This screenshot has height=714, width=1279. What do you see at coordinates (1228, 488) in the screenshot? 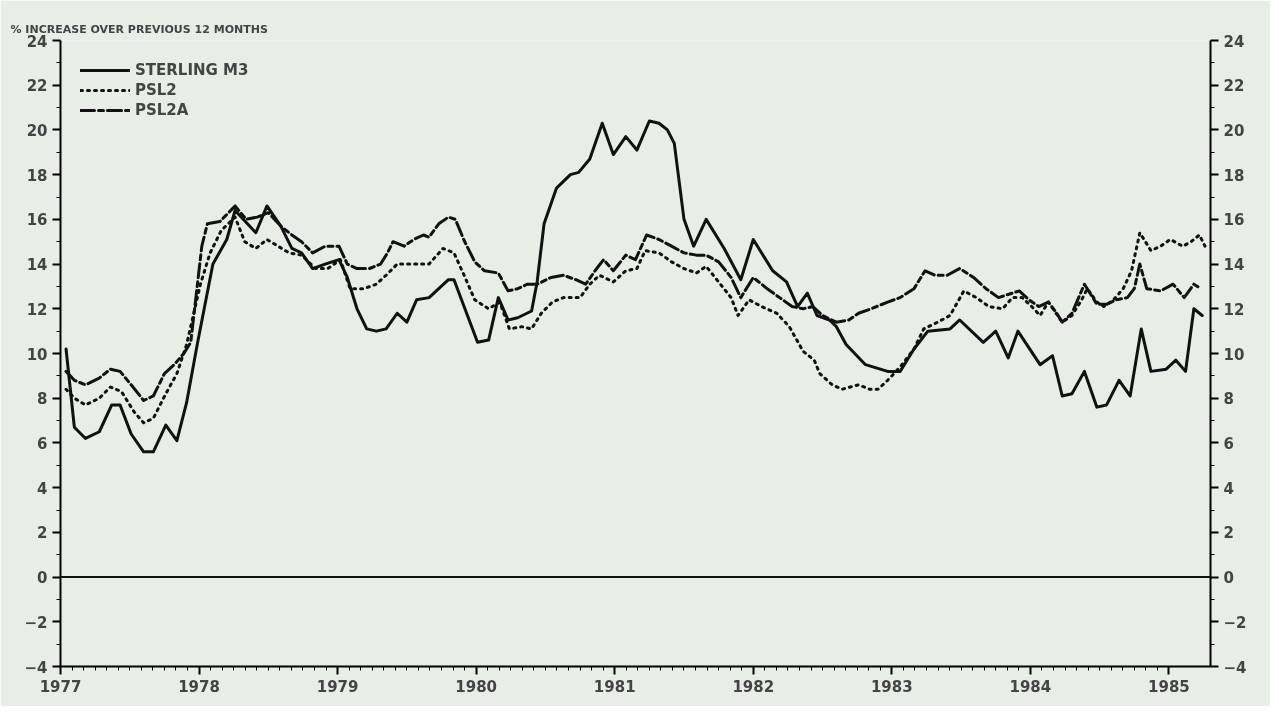
I see `y2-tick-label: 4` at bounding box center [1228, 488].